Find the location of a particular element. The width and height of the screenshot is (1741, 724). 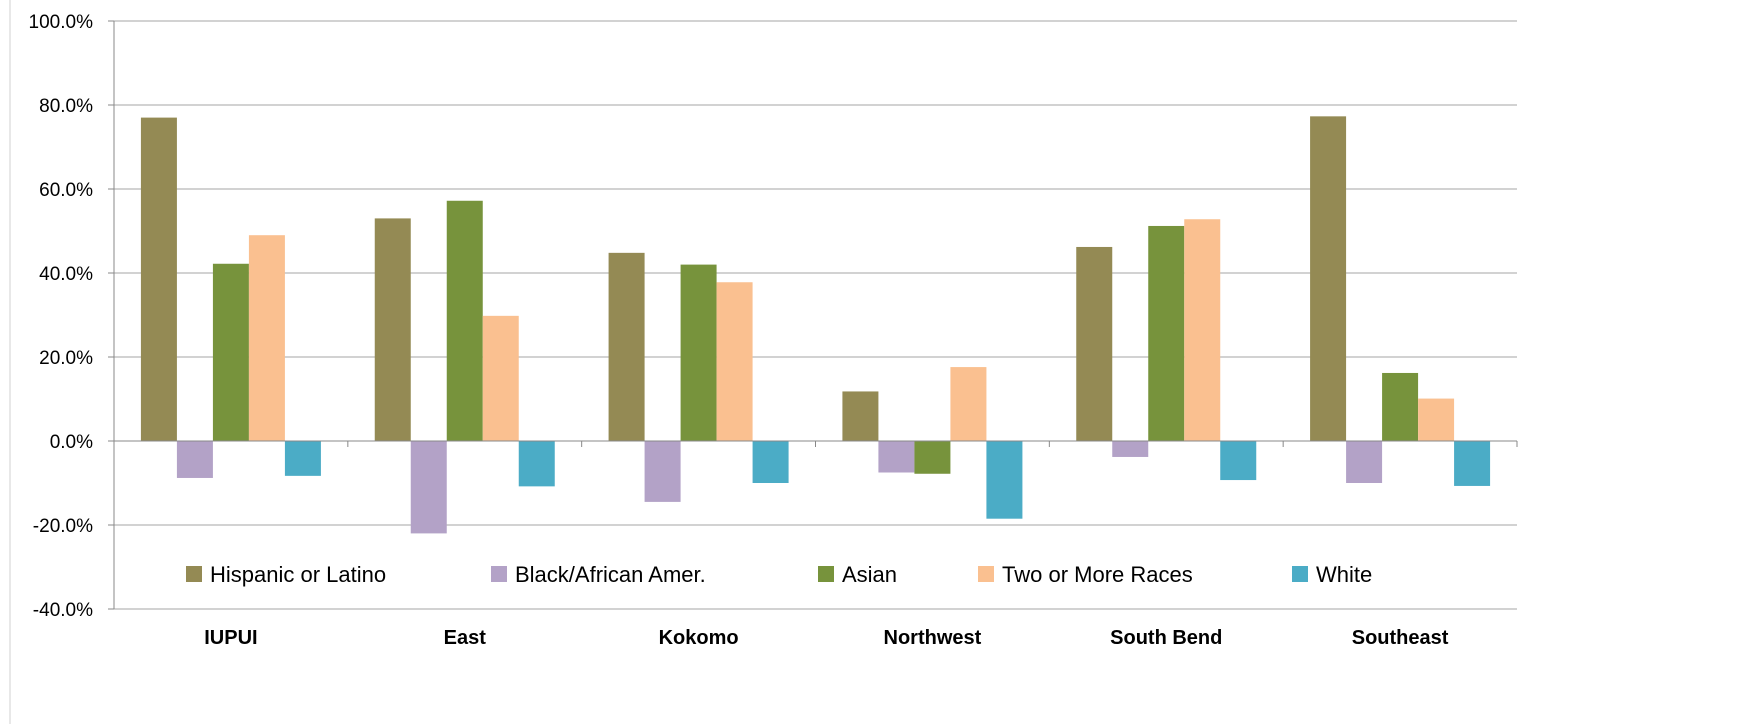

x-category-label: Southeast is located at coordinates (1400, 638).